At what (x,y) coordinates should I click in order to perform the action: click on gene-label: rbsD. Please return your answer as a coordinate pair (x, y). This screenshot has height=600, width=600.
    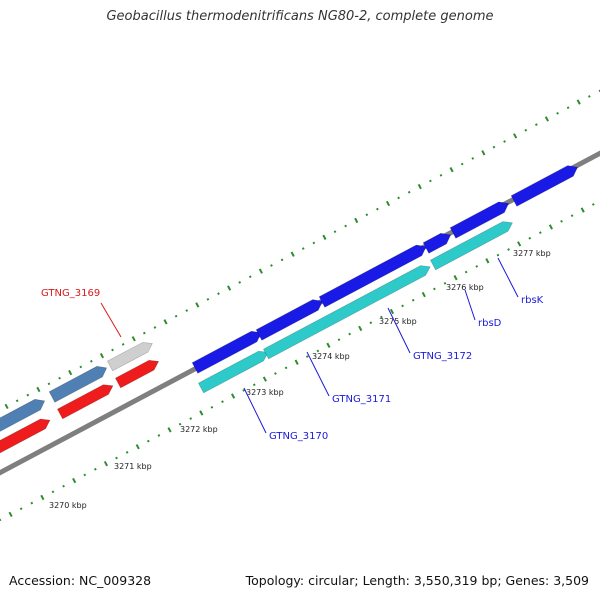
    Looking at the image, I should click on (490, 323).